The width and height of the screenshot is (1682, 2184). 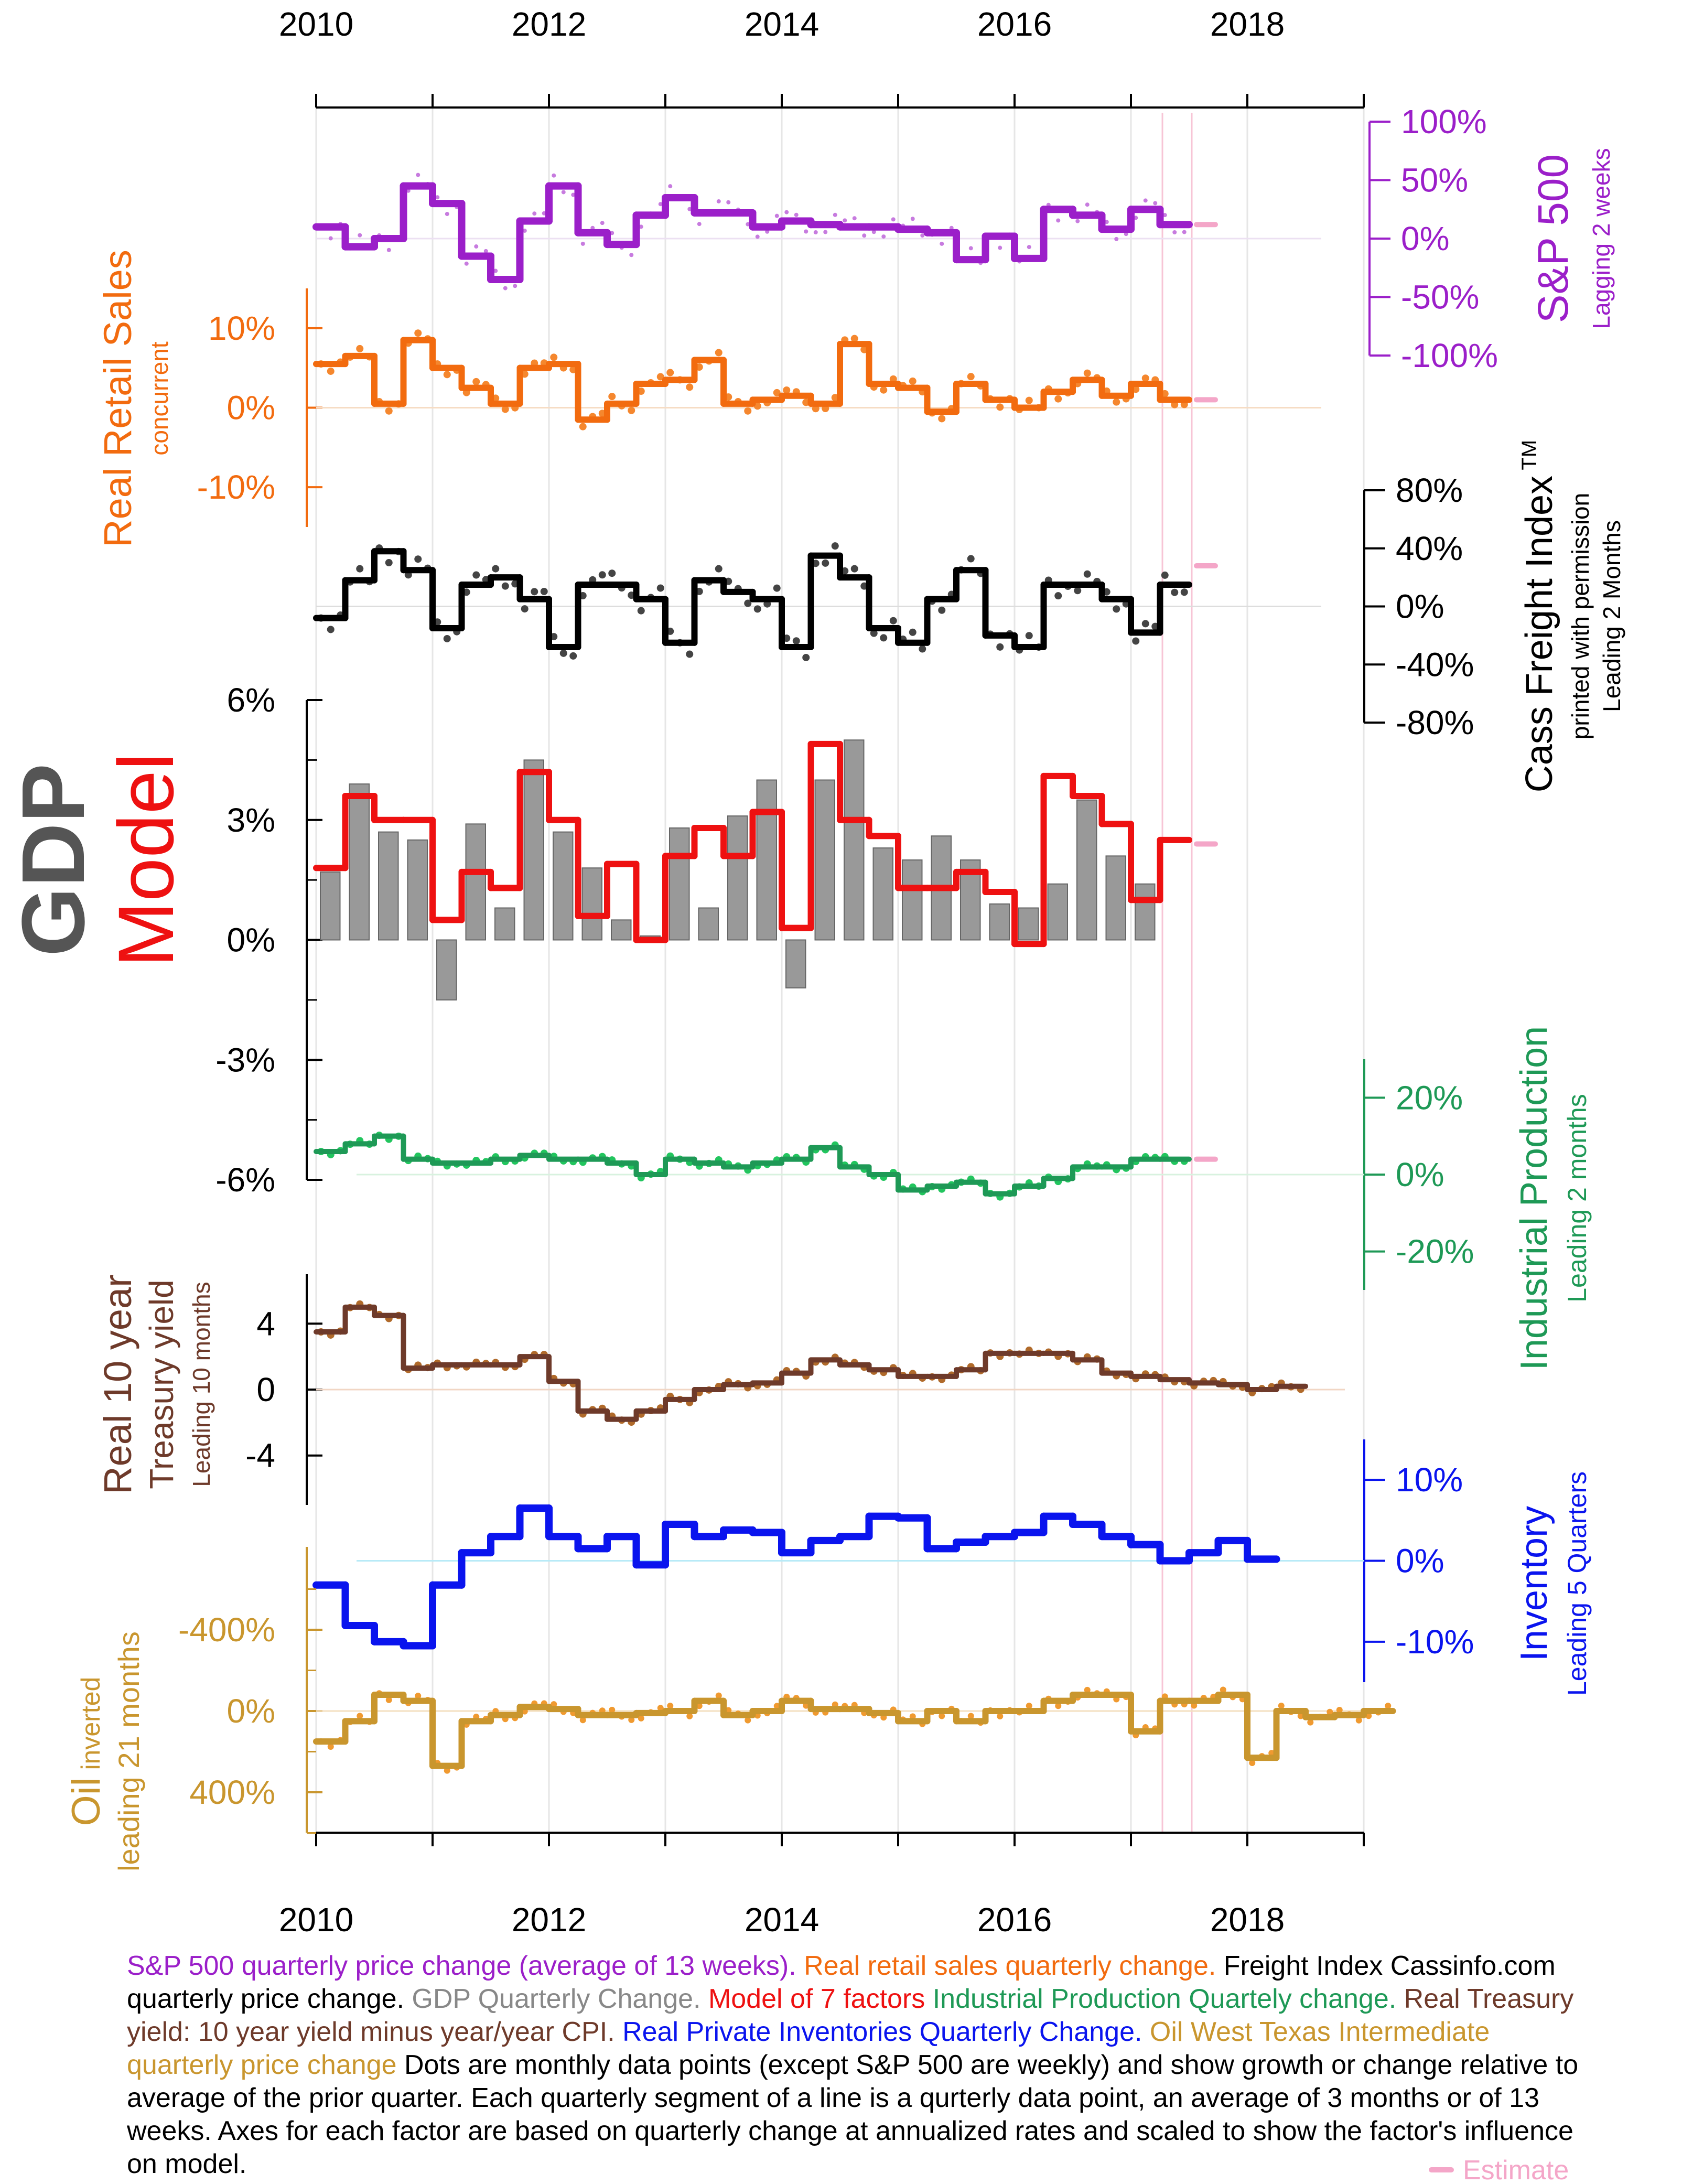 What do you see at coordinates (1429, 1480) in the screenshot?
I see `inventory-tick-label: 10%` at bounding box center [1429, 1480].